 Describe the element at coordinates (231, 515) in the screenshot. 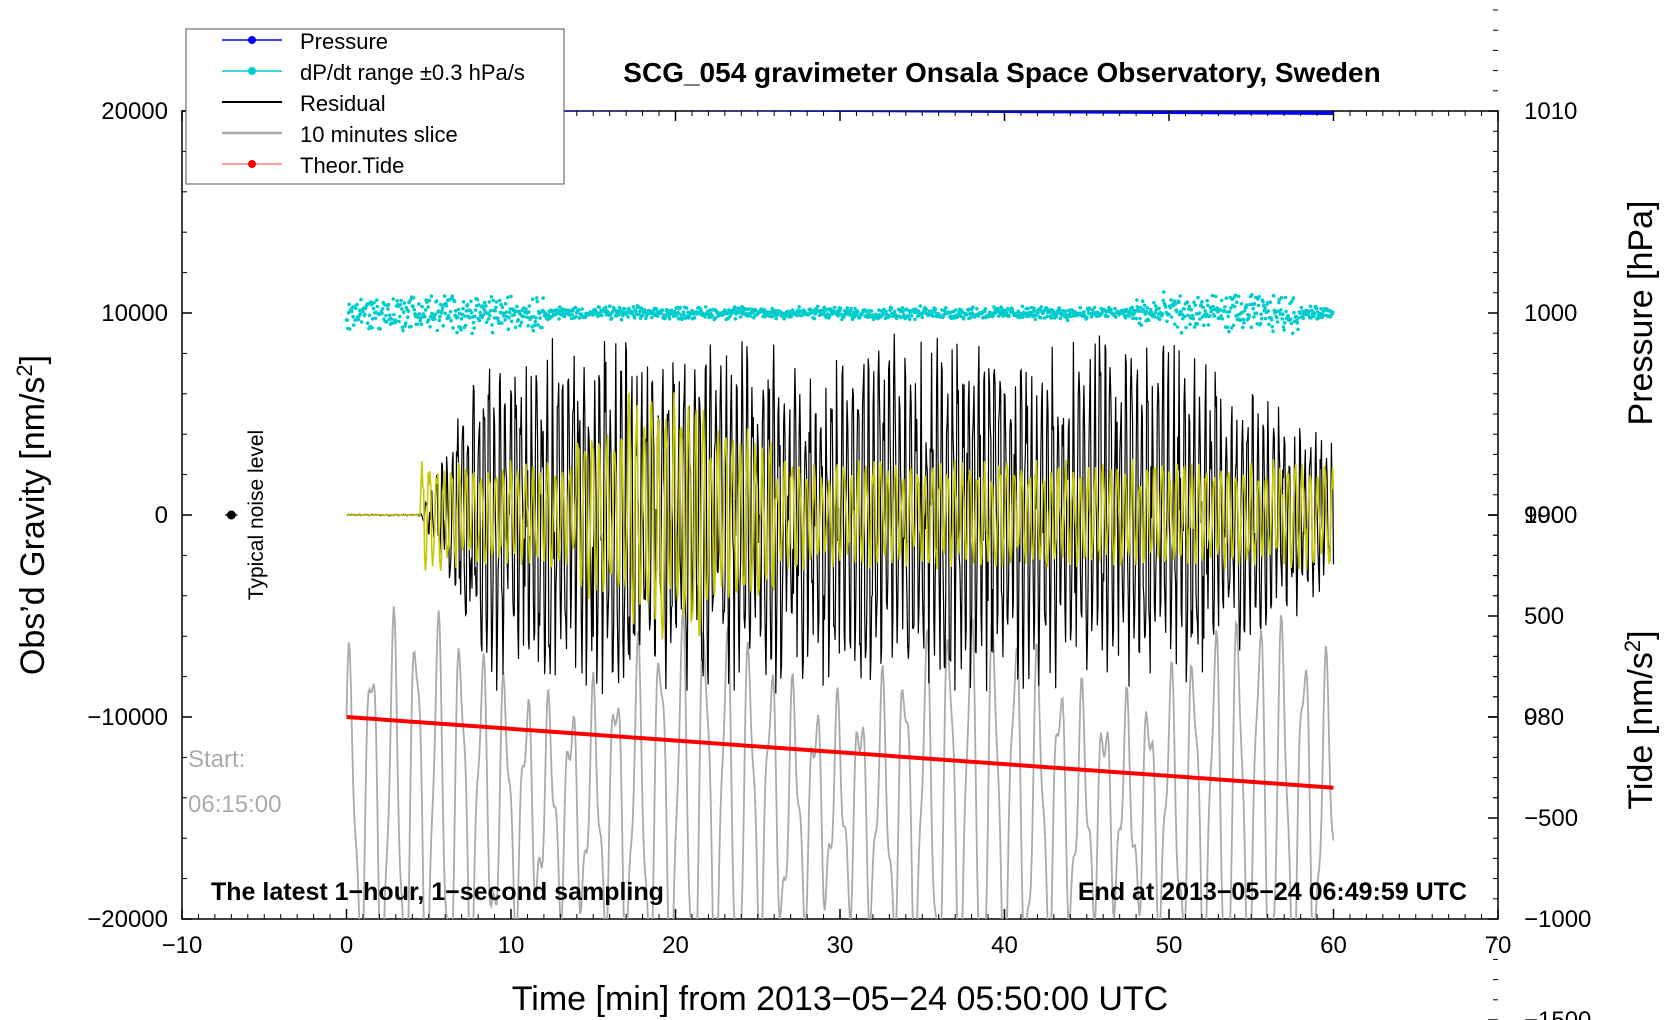

I see `marks-layer` at that location.